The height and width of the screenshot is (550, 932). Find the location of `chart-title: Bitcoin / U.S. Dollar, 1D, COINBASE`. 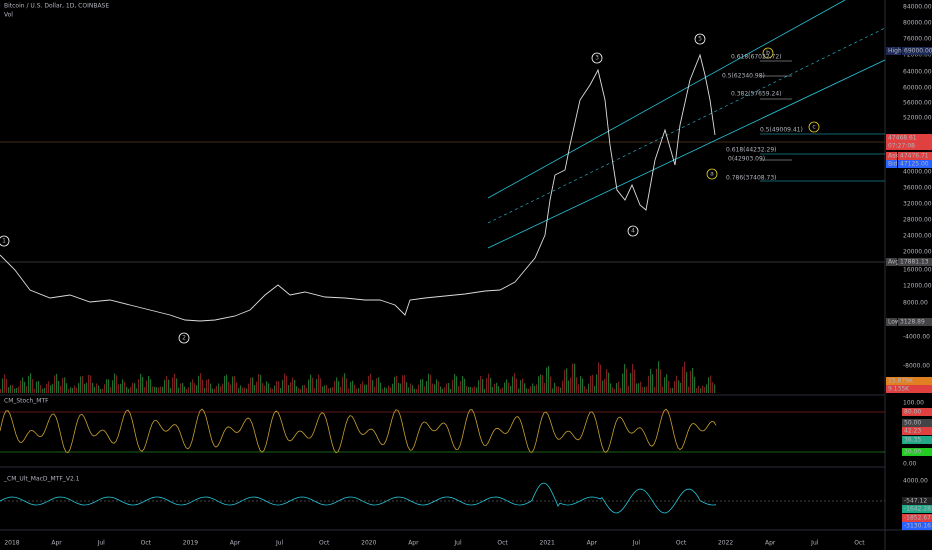

chart-title: Bitcoin / U.S. Dollar, 1D, COINBASE is located at coordinates (56, 6).